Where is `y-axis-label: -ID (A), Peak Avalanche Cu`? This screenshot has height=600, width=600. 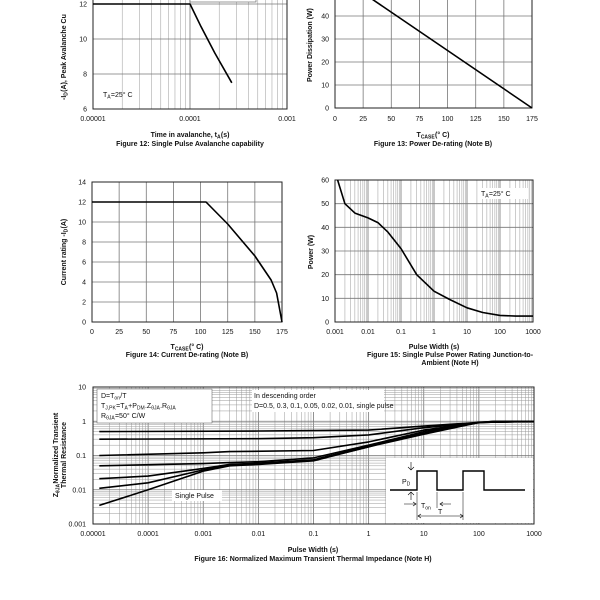
y-axis-label: -ID (A), Peak Avalanche Cu is located at coordinates (65, 57).